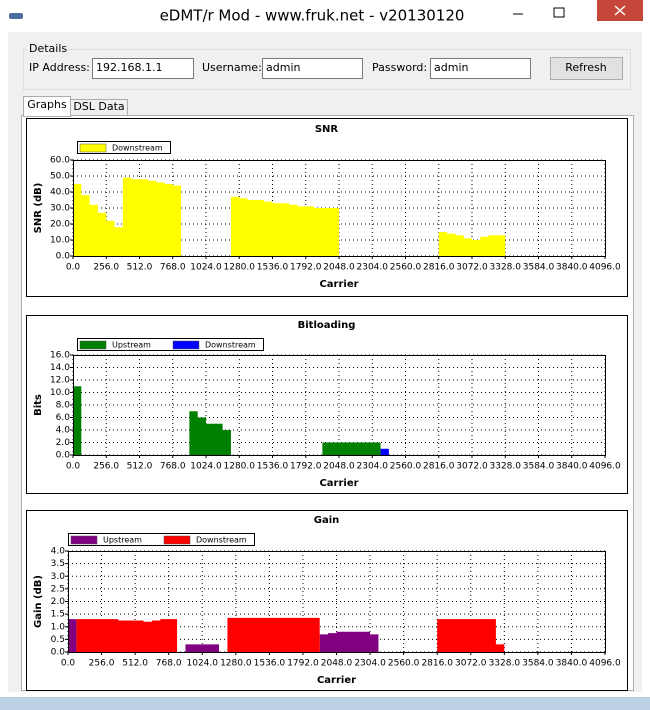 Image resolution: width=650 pixels, height=710 pixels. What do you see at coordinates (58, 640) in the screenshot?
I see `y-tick-label: 0.5` at bounding box center [58, 640].